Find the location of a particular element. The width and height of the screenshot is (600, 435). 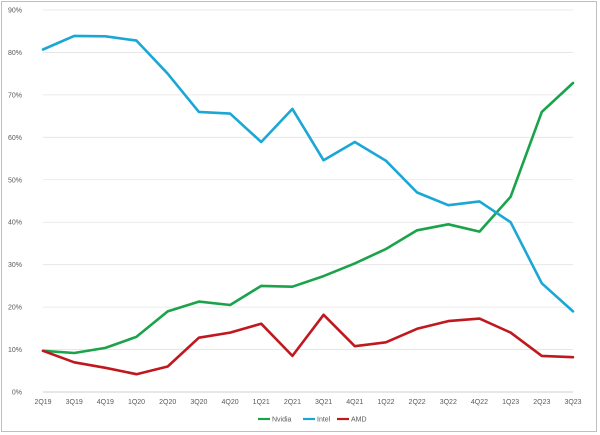

y-axis-ticks: 0% 10% 20% 30% 40% 50% 60% 70% 80% 90% is located at coordinates (15, 202).